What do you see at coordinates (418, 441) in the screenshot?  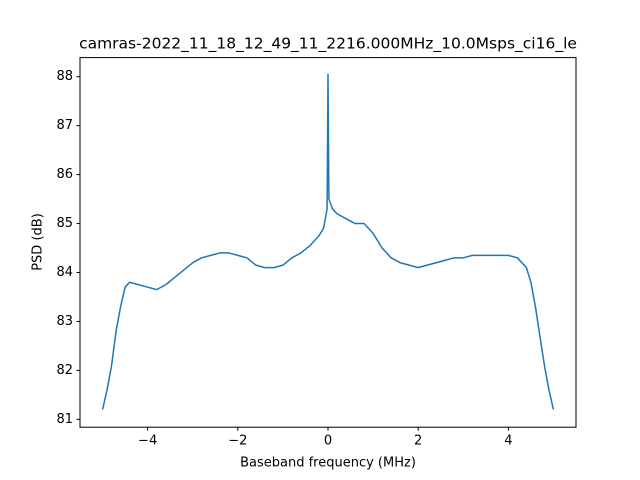 I see `x-tick-label: 2` at bounding box center [418, 441].